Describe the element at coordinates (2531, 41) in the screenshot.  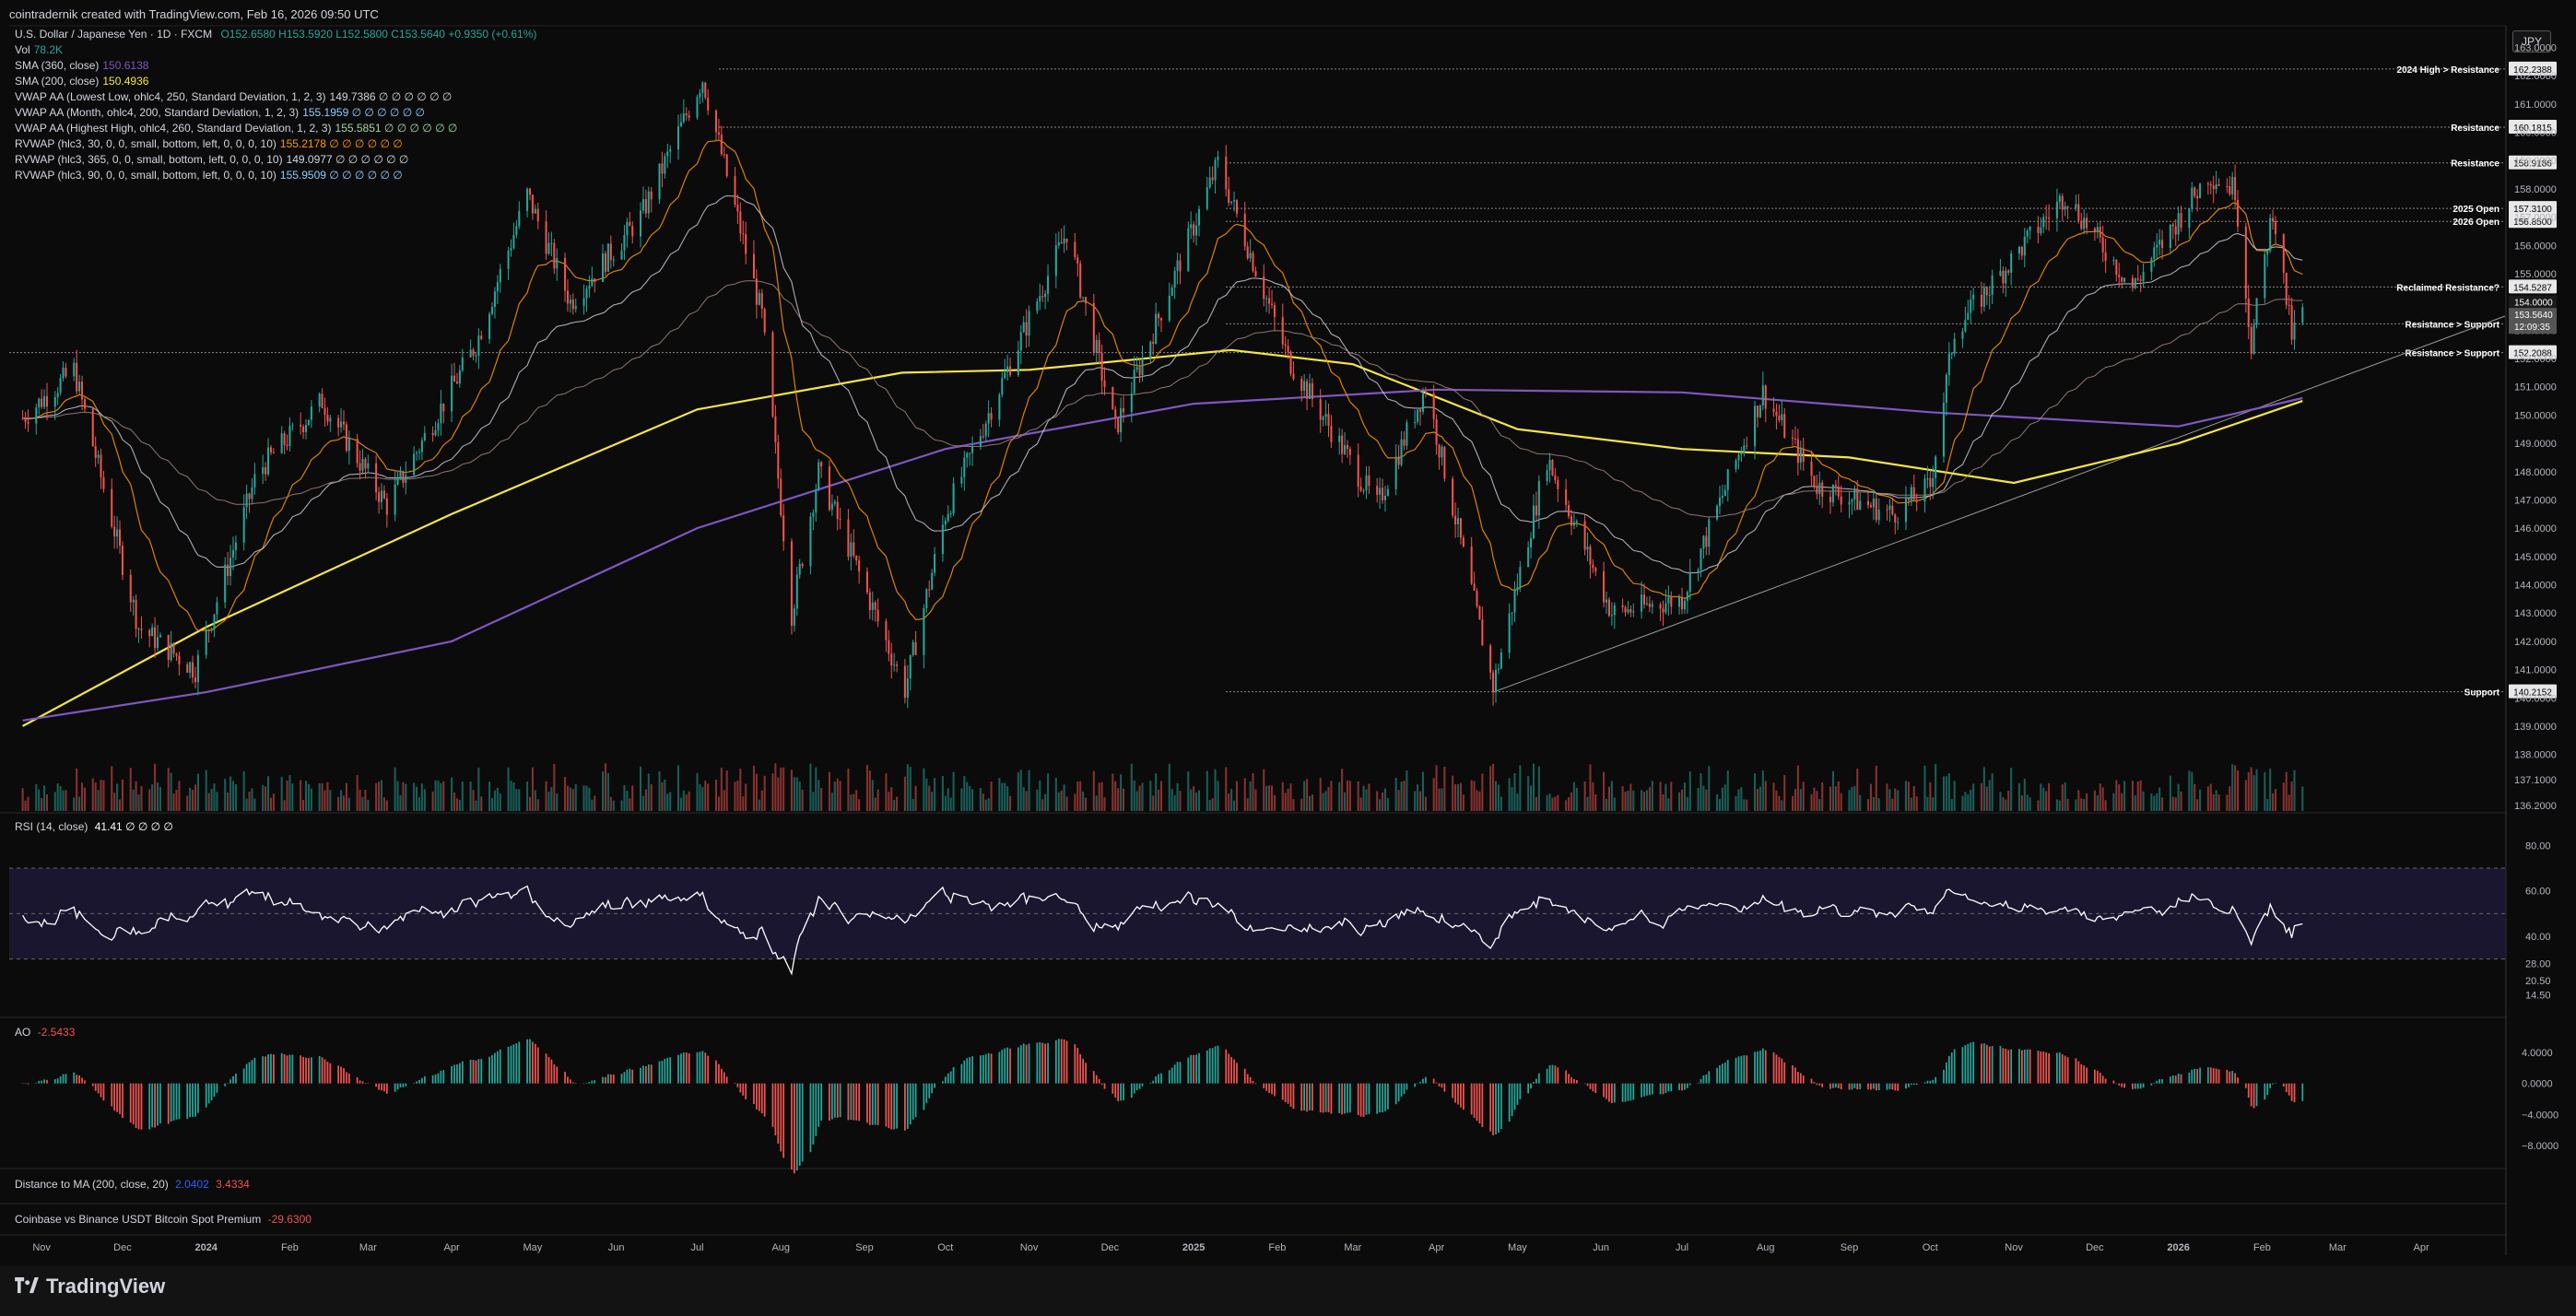
I see `currency-button: JPY` at that location.